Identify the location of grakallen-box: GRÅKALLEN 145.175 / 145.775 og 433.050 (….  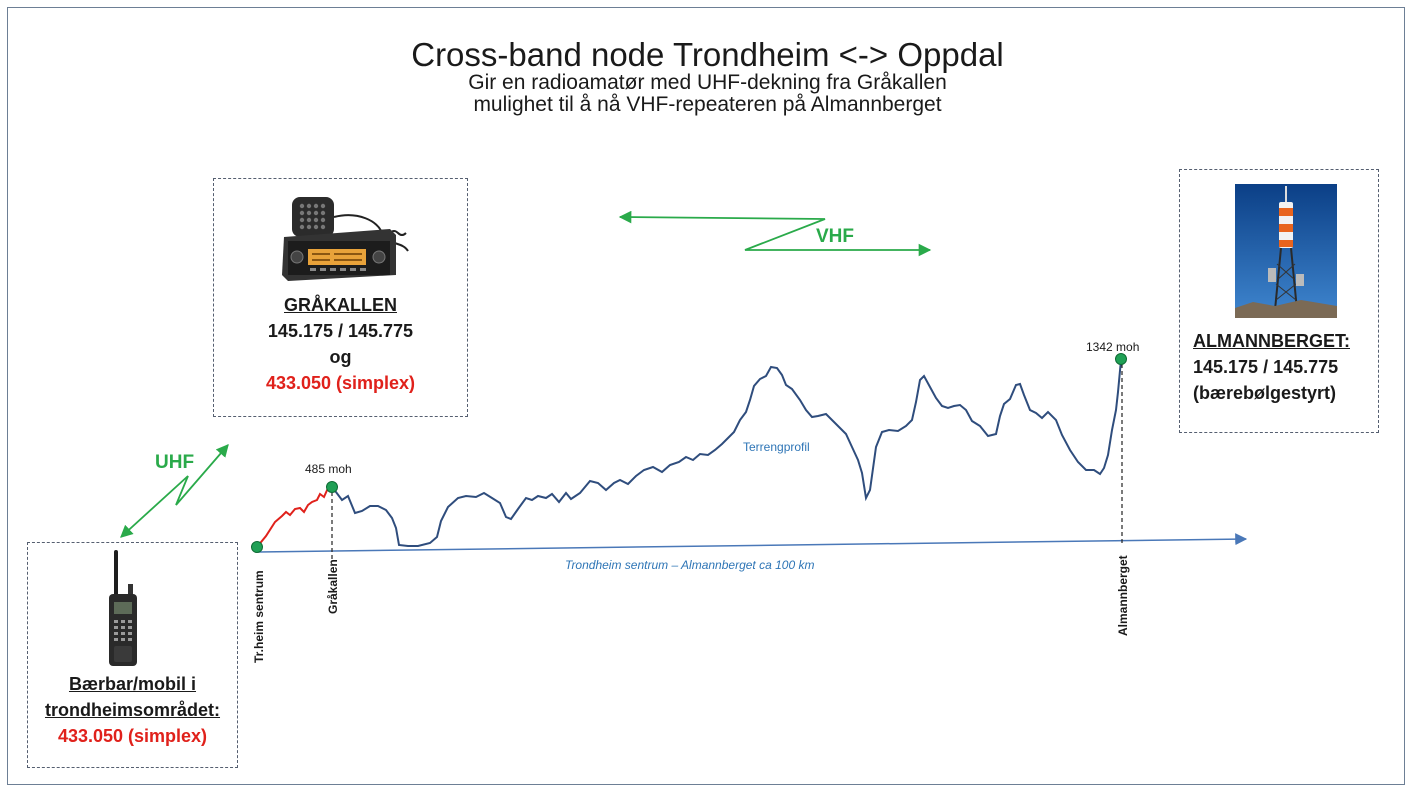
(340, 297).